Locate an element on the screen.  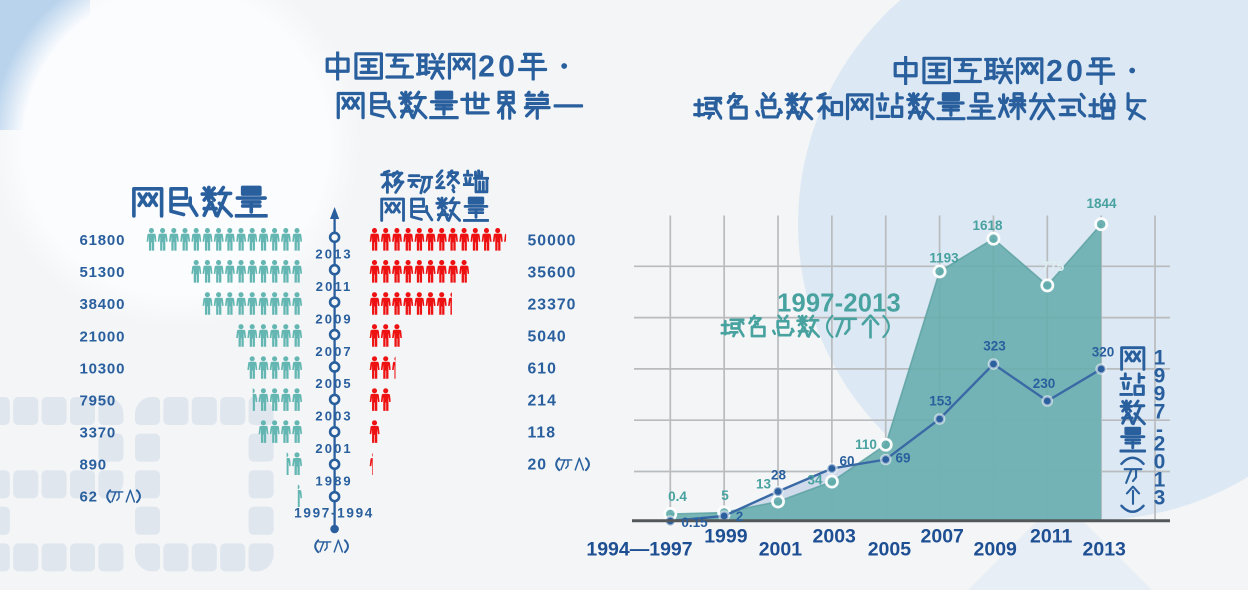
svg-text: 110 is located at coordinates (866, 444).